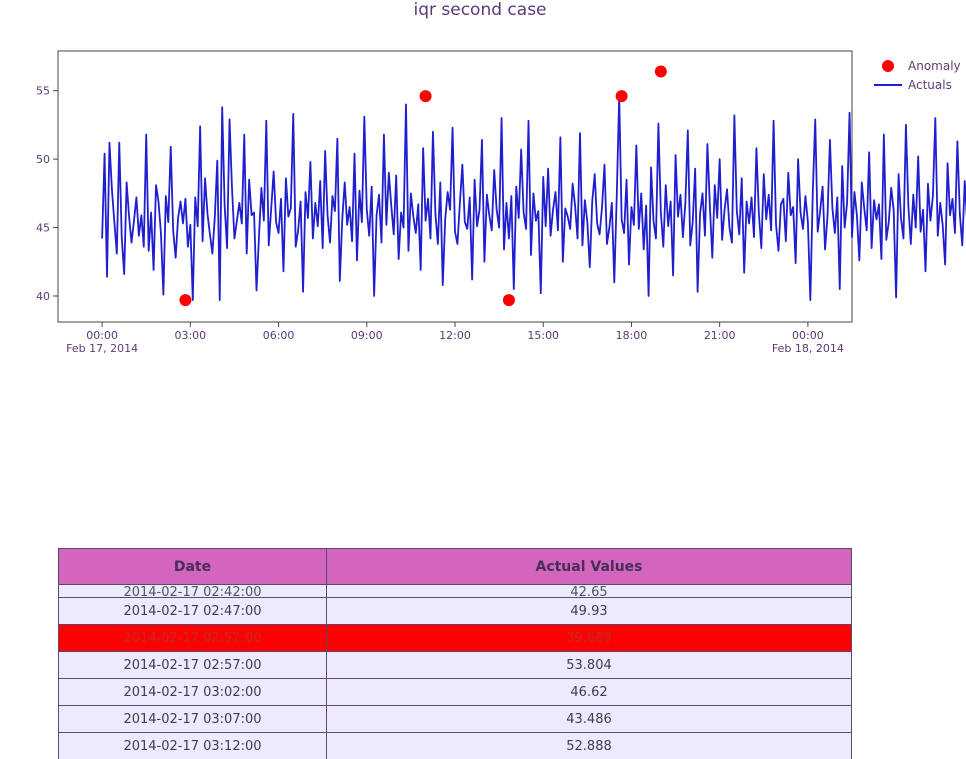 This screenshot has height=759, width=966. Describe the element at coordinates (193, 665) in the screenshot. I see `table-cell-date: 2014-02-17 02:57:00` at that location.